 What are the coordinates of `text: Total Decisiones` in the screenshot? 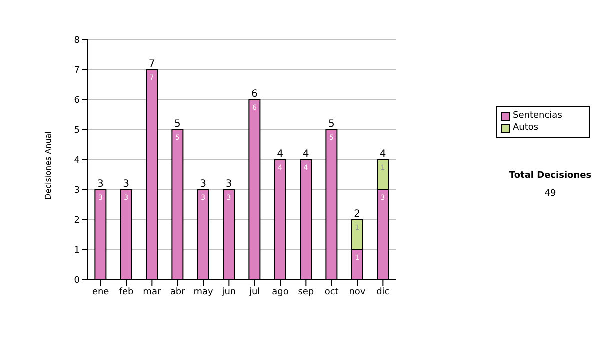 It's located at (550, 176).